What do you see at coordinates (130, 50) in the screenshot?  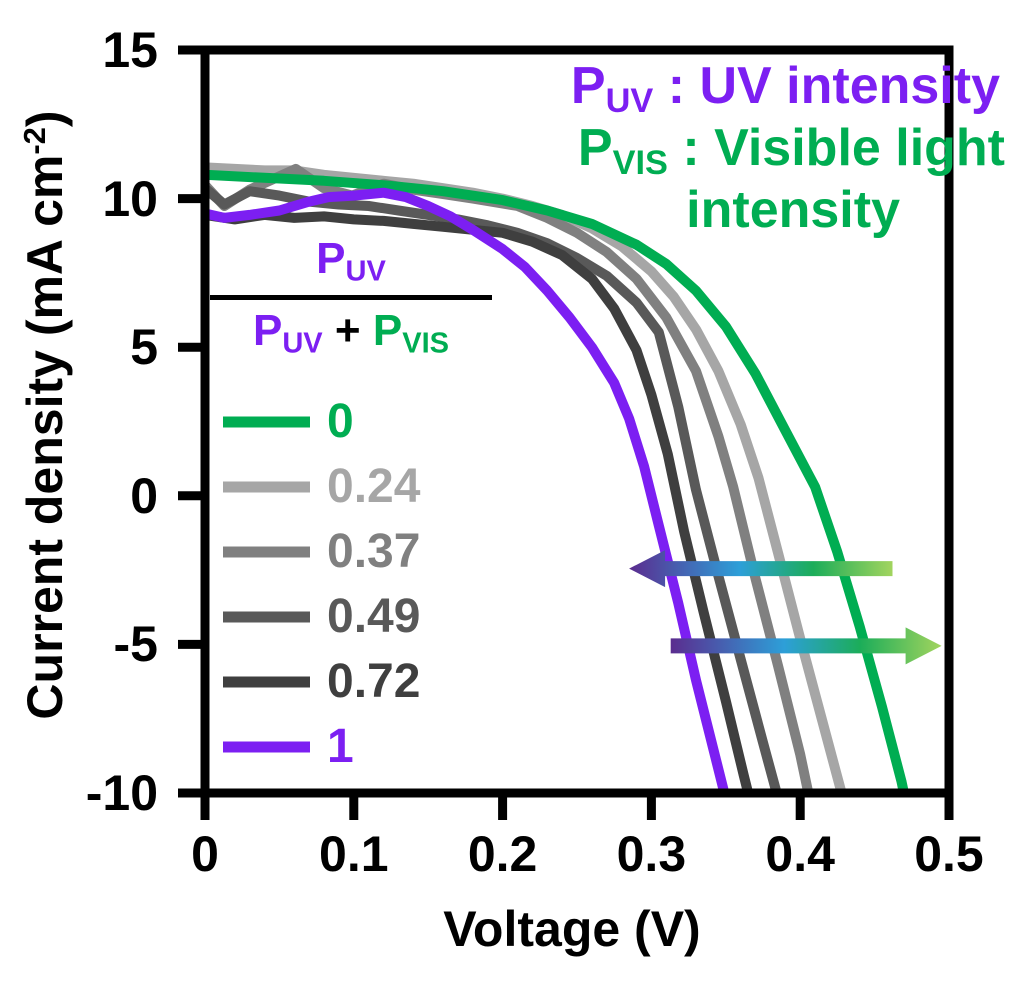 I see `y-tick-label-15: 15` at bounding box center [130, 50].